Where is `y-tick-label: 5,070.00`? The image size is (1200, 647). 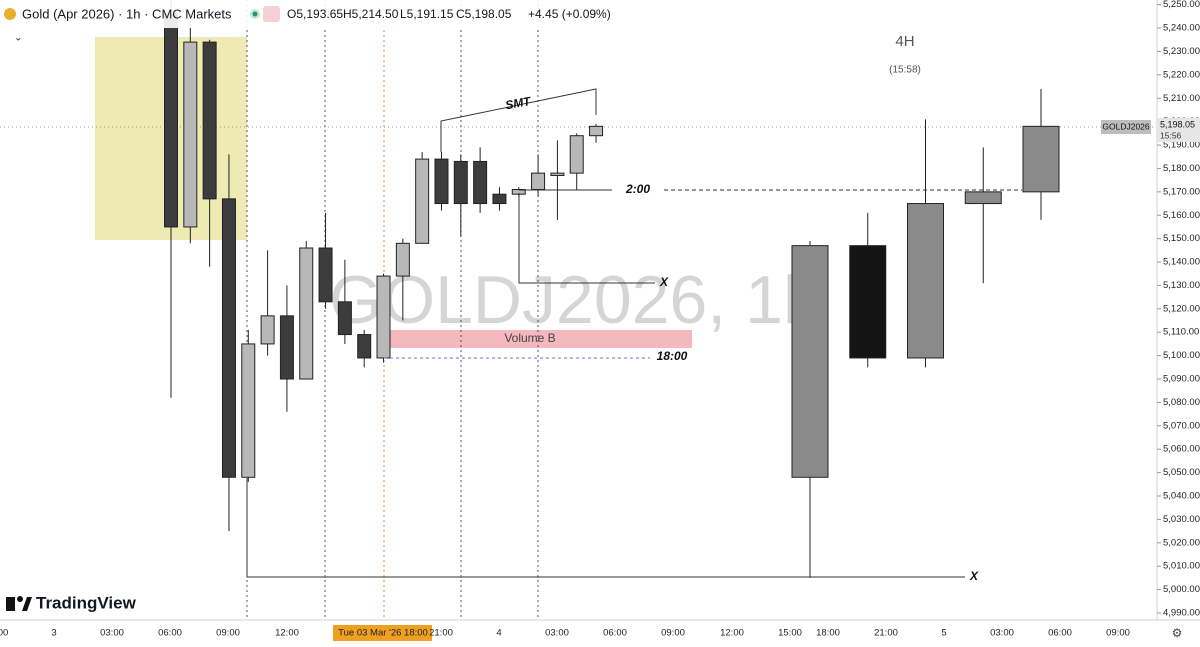
y-tick-label: 5,070.00 is located at coordinates (1181, 425).